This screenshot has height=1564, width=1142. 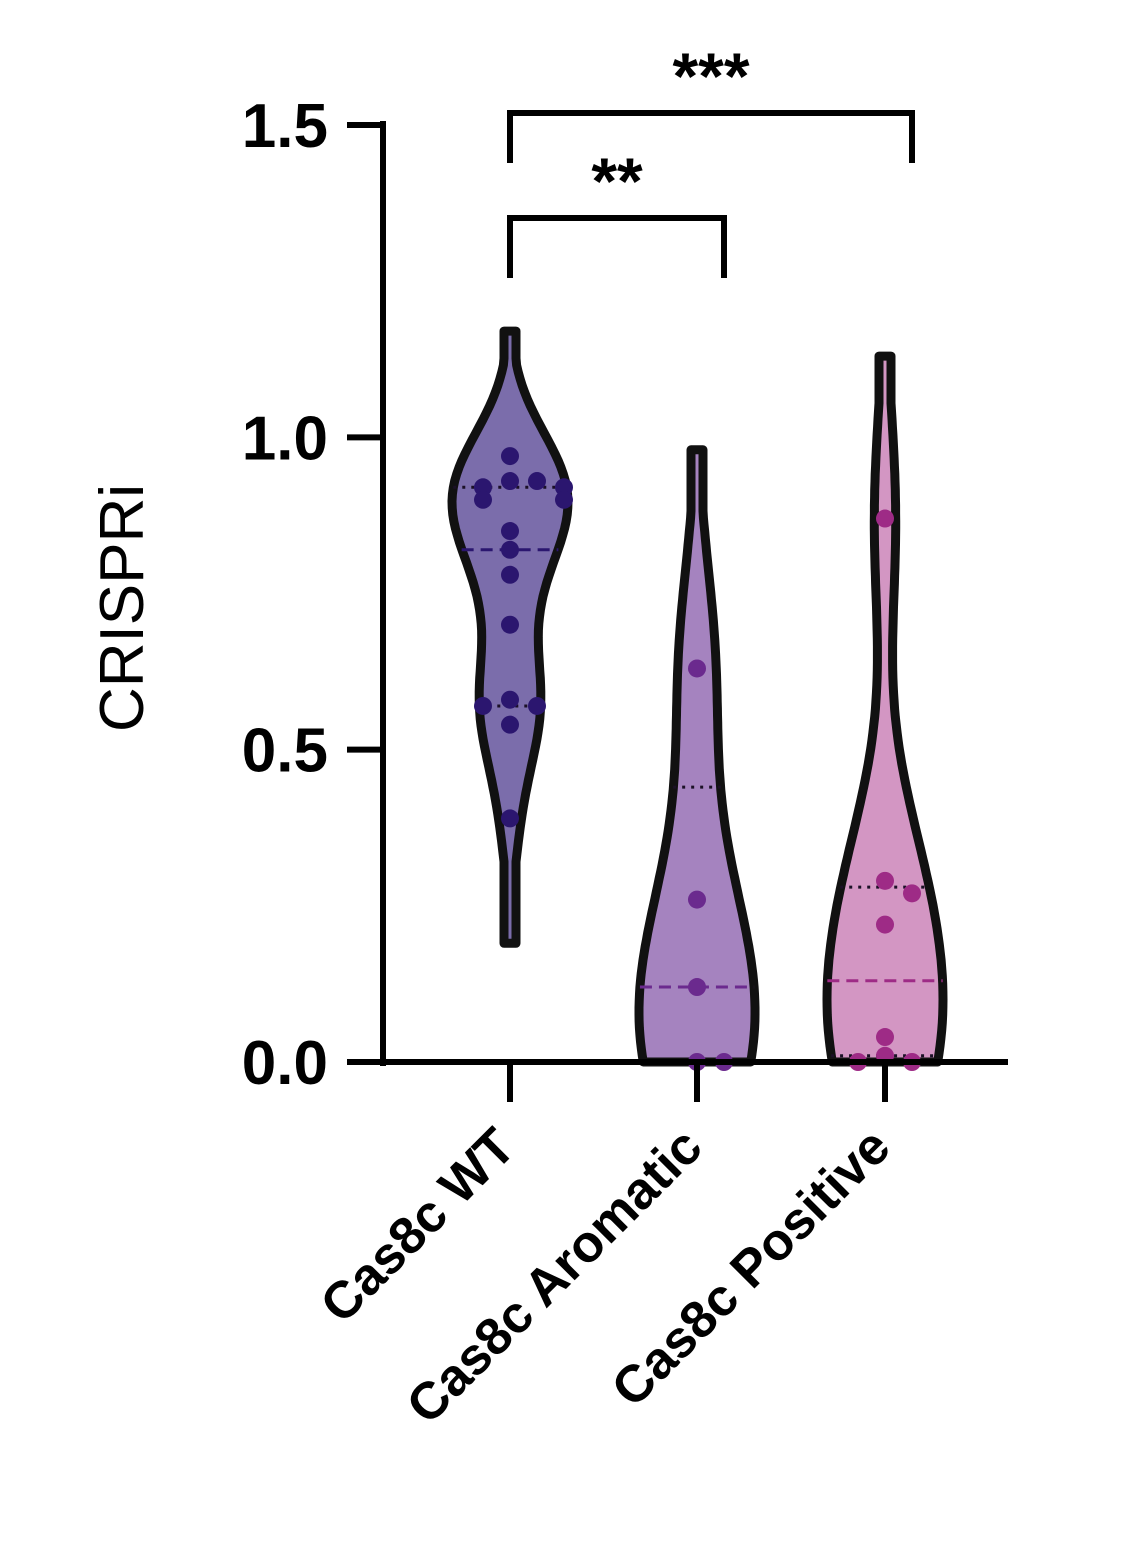 What do you see at coordinates (285, 751) in the screenshot?
I see `y-tick-label: 0.5` at bounding box center [285, 751].